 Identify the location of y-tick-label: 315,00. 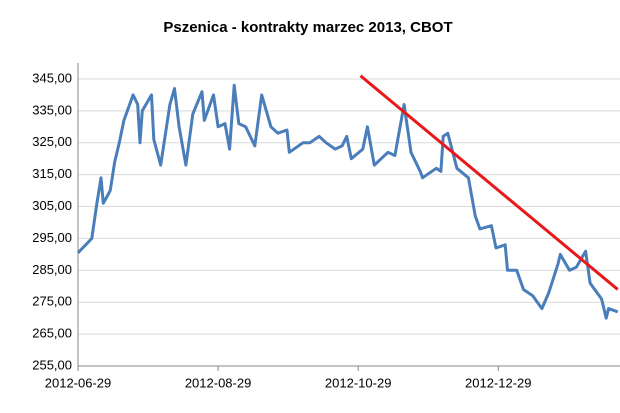
(52, 173).